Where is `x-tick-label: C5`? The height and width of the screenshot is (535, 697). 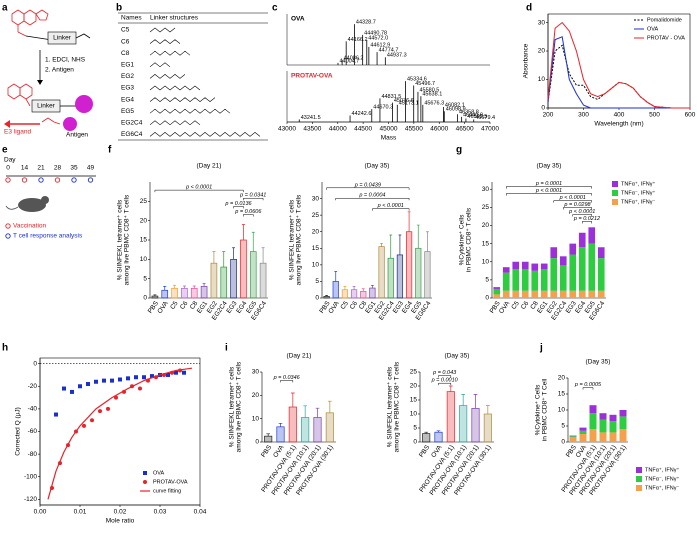
x-tick-label: C5 is located at coordinates (174, 305).